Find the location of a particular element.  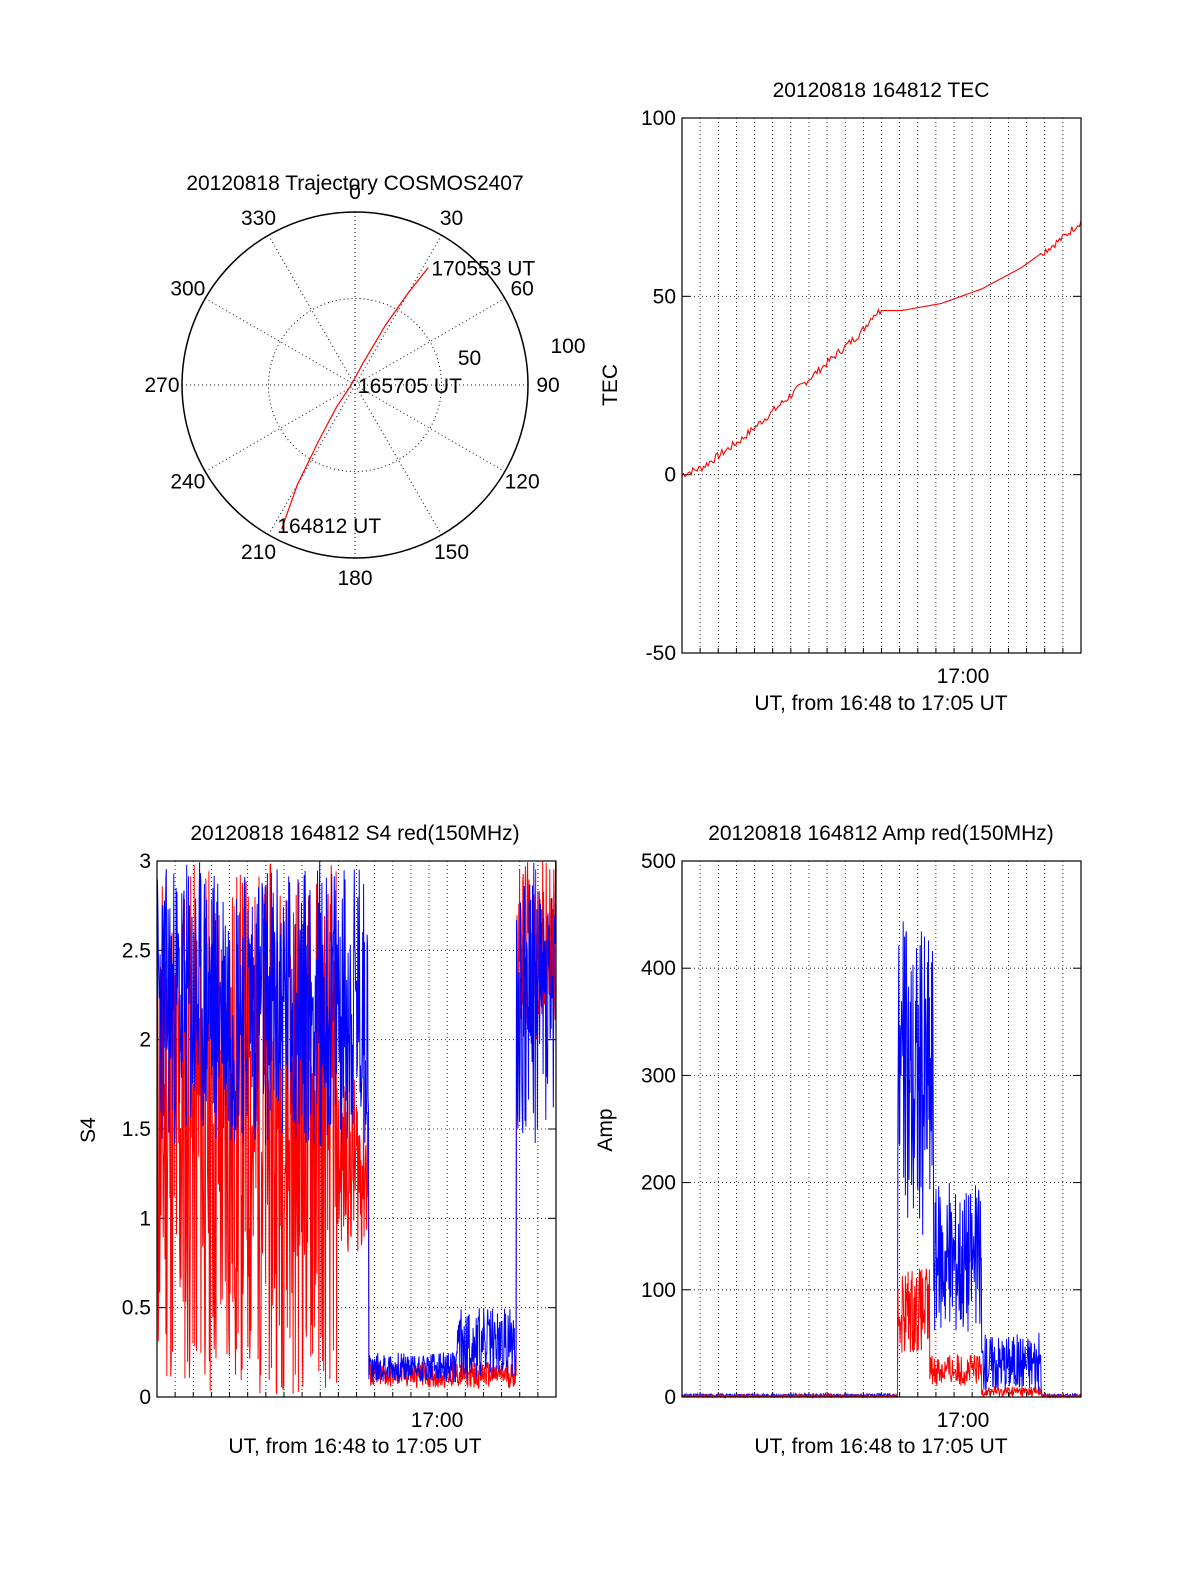

tec-xtick-label: 17:00 is located at coordinates (963, 676).